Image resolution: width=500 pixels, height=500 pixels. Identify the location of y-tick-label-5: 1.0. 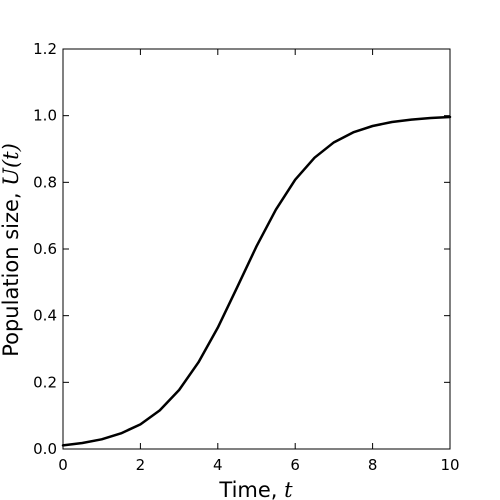
(45, 116).